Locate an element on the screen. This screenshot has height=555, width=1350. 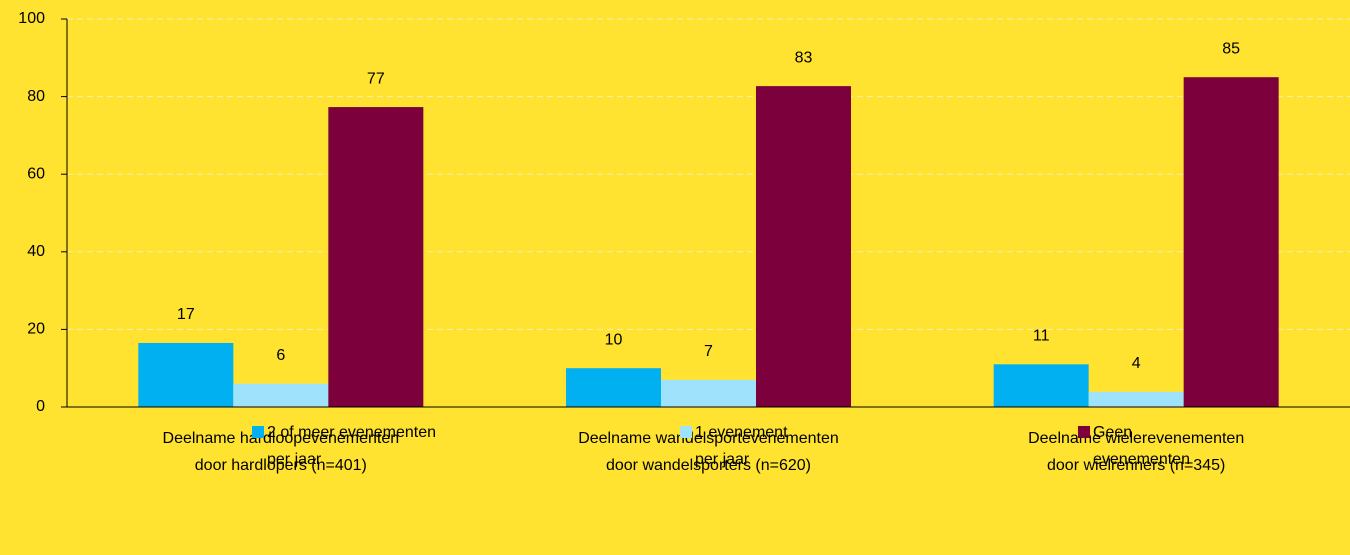
data-label: 77 is located at coordinates (376, 78).